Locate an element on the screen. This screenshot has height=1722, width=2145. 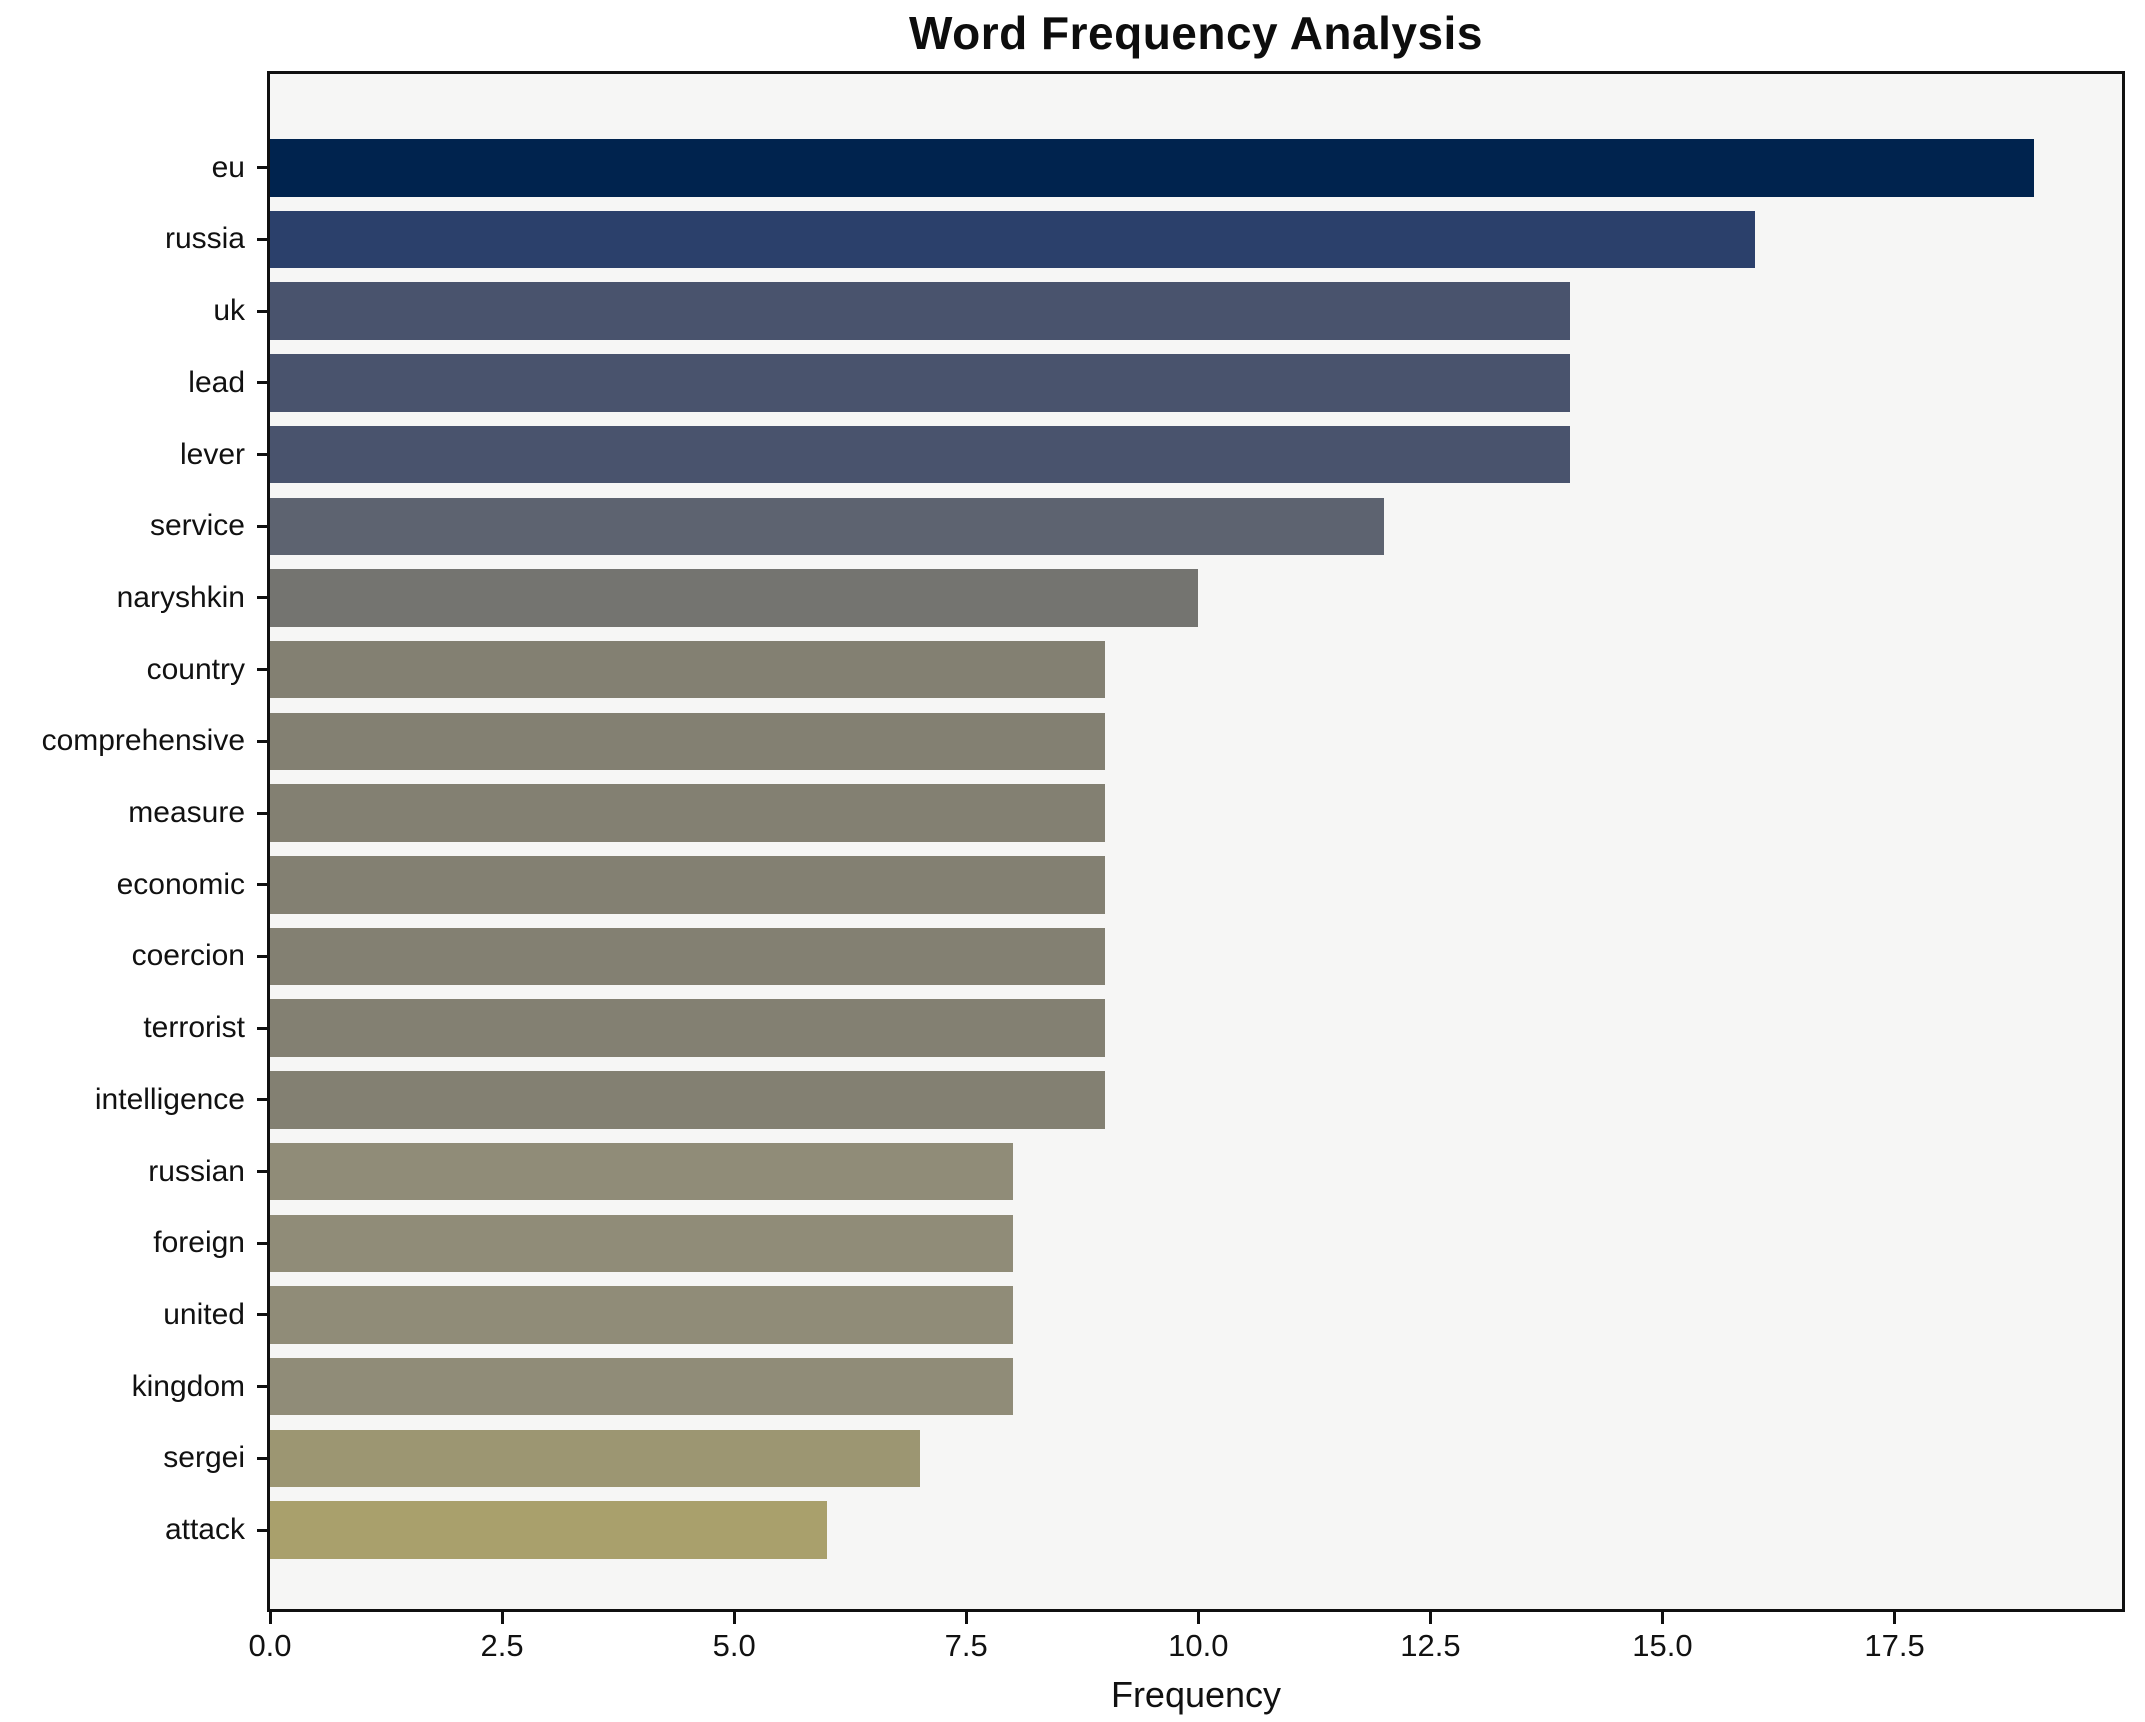
bar-country is located at coordinates (688, 669).